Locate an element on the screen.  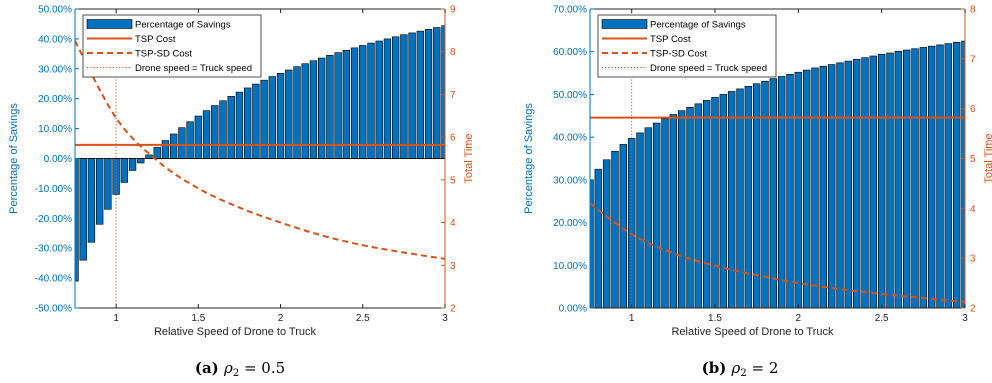
y-tick-label: 70.00% is located at coordinates (570, 10).